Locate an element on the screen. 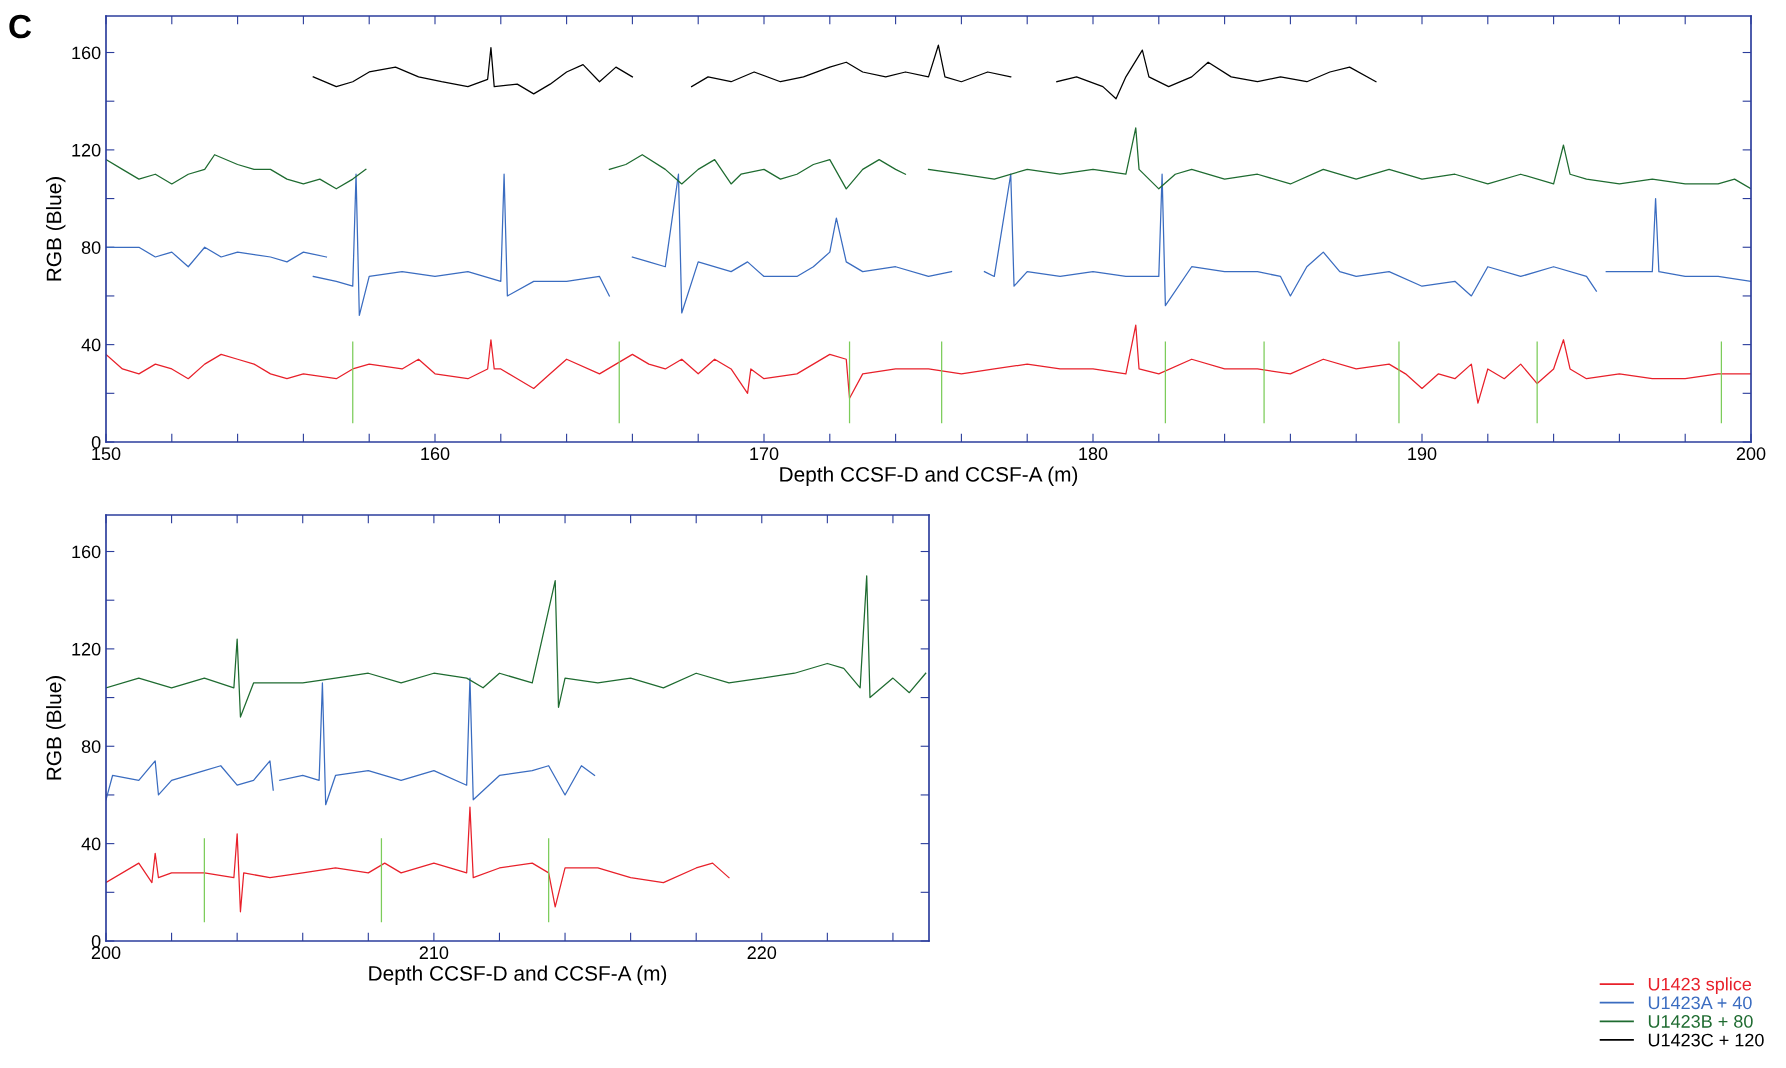 The width and height of the screenshot is (1786, 1068). legend-label: U1423C + 120 is located at coordinates (1706, 1040).